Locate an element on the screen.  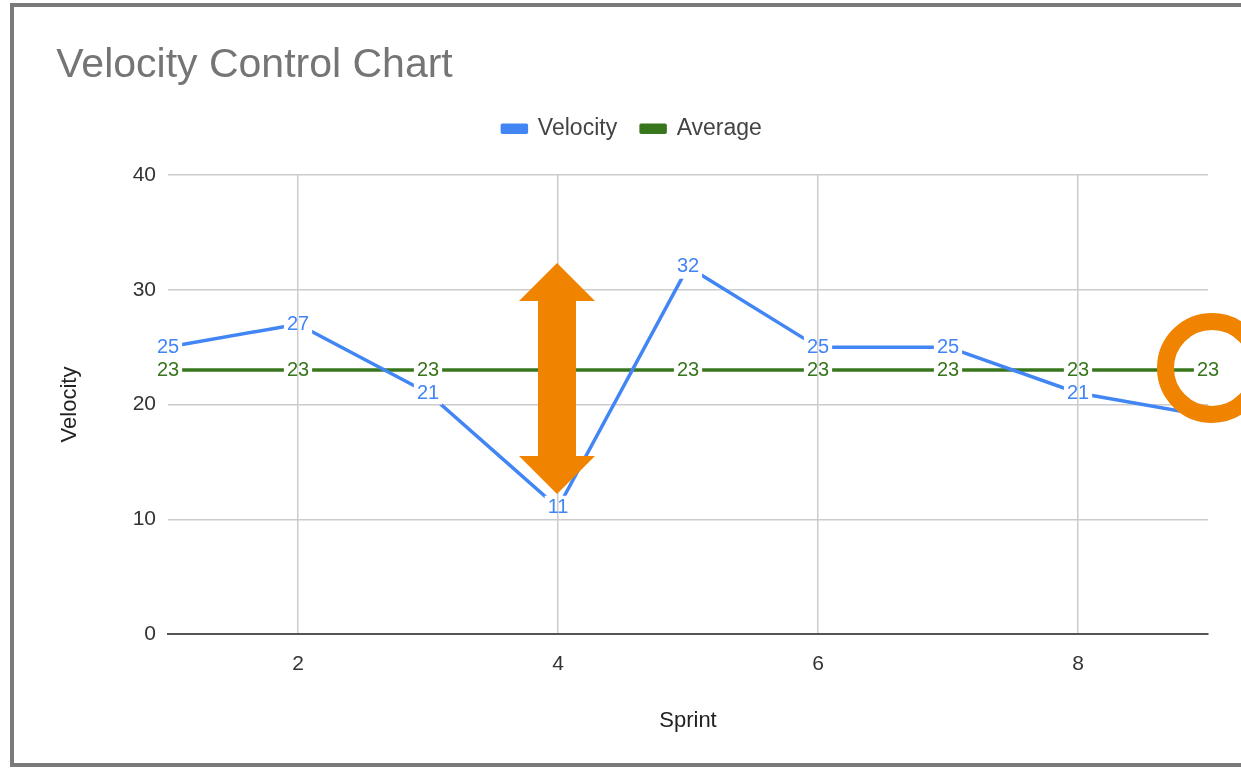
y-tick-label: 30 is located at coordinates (144, 288).